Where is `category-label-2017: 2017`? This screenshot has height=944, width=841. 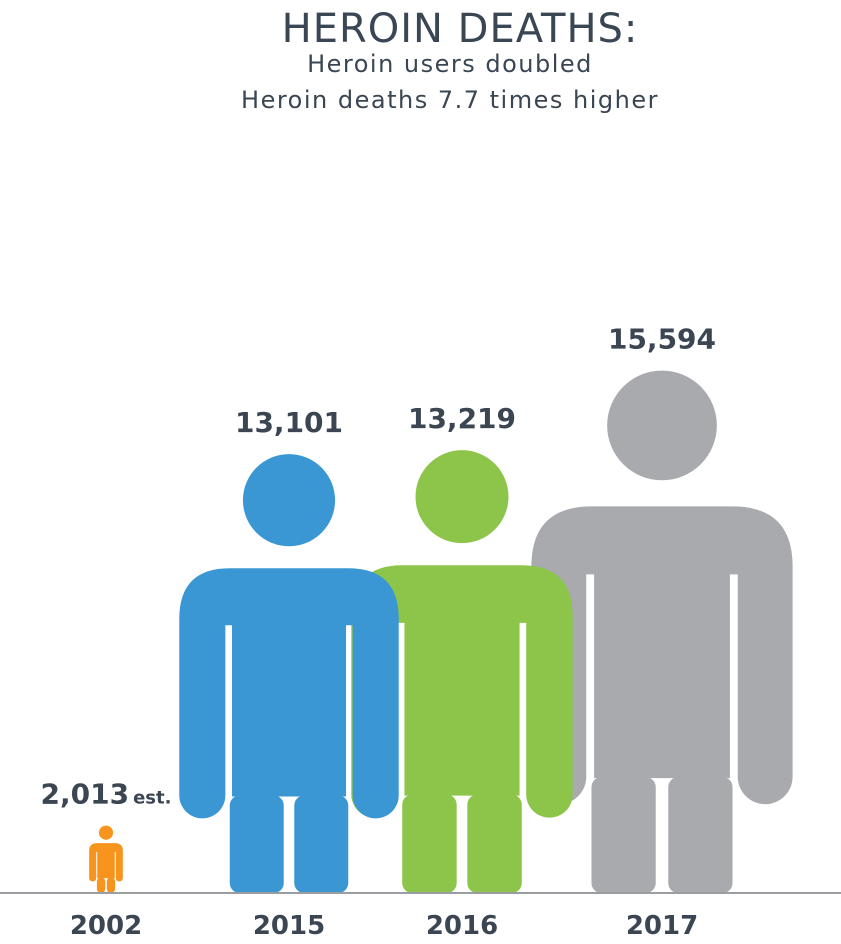
category-label-2017: 2017 is located at coordinates (662, 926).